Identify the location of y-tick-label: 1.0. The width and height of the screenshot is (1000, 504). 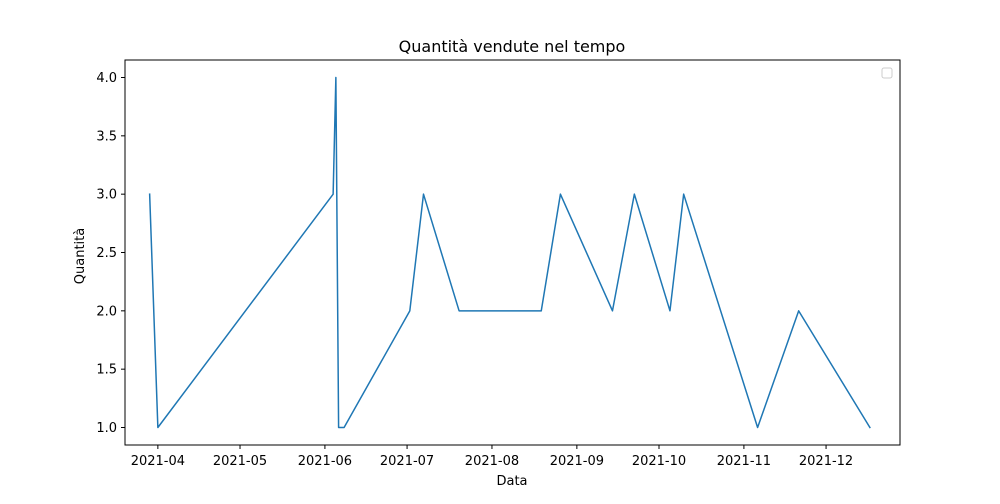
(106, 428).